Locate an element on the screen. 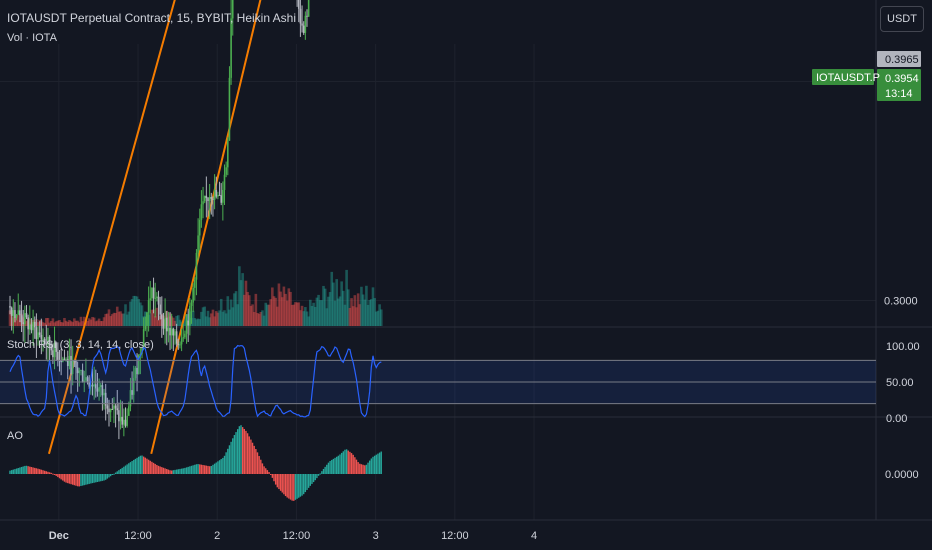  time-tick-label: 12:00 is located at coordinates (138, 536).